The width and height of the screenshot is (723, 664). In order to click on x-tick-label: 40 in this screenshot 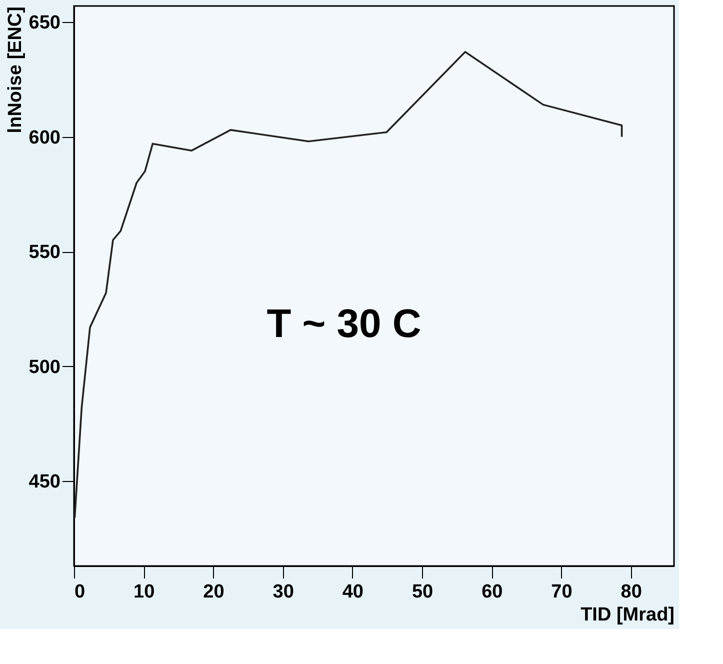, I will do `click(353, 592)`.